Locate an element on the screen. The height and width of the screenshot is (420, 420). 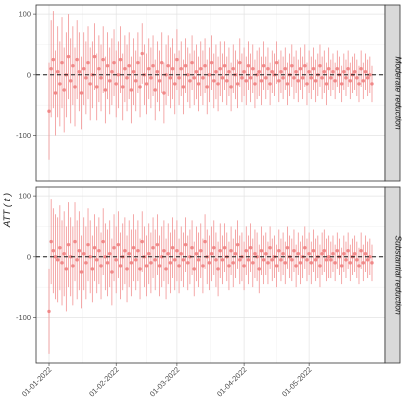
facet-strip-label: Moderate reduction is located at coordinates (399, 93).